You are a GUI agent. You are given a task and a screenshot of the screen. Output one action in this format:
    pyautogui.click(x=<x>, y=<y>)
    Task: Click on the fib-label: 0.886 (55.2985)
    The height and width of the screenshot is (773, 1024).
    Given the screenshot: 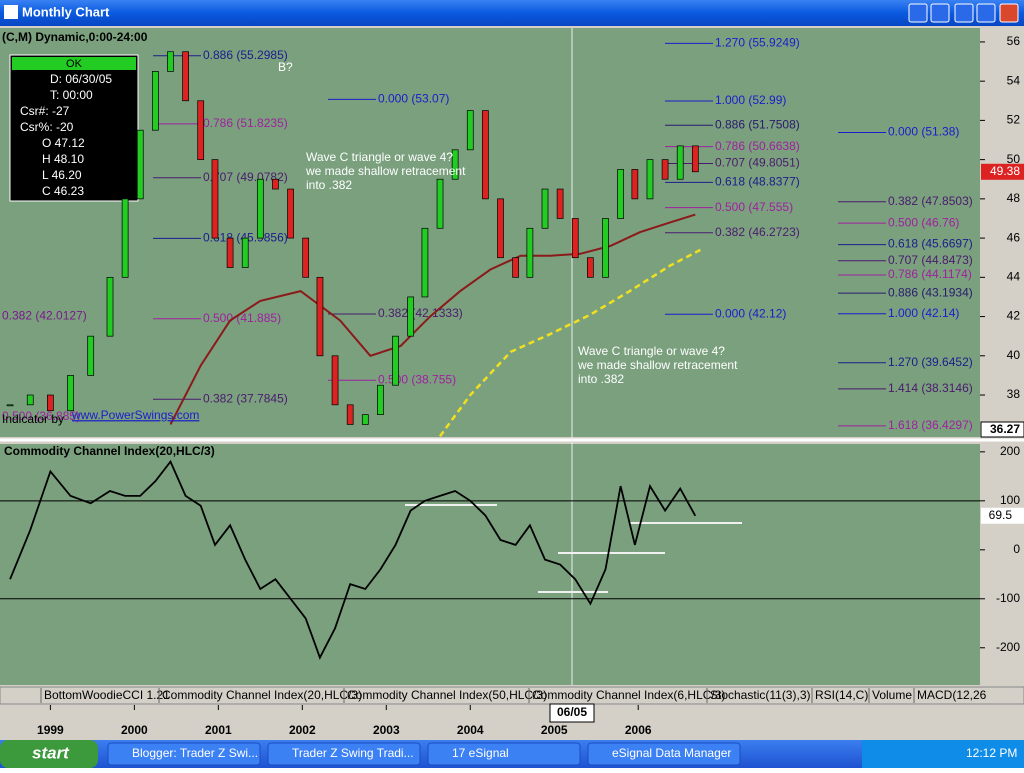 What is the action you would take?
    pyautogui.click(x=245, y=55)
    